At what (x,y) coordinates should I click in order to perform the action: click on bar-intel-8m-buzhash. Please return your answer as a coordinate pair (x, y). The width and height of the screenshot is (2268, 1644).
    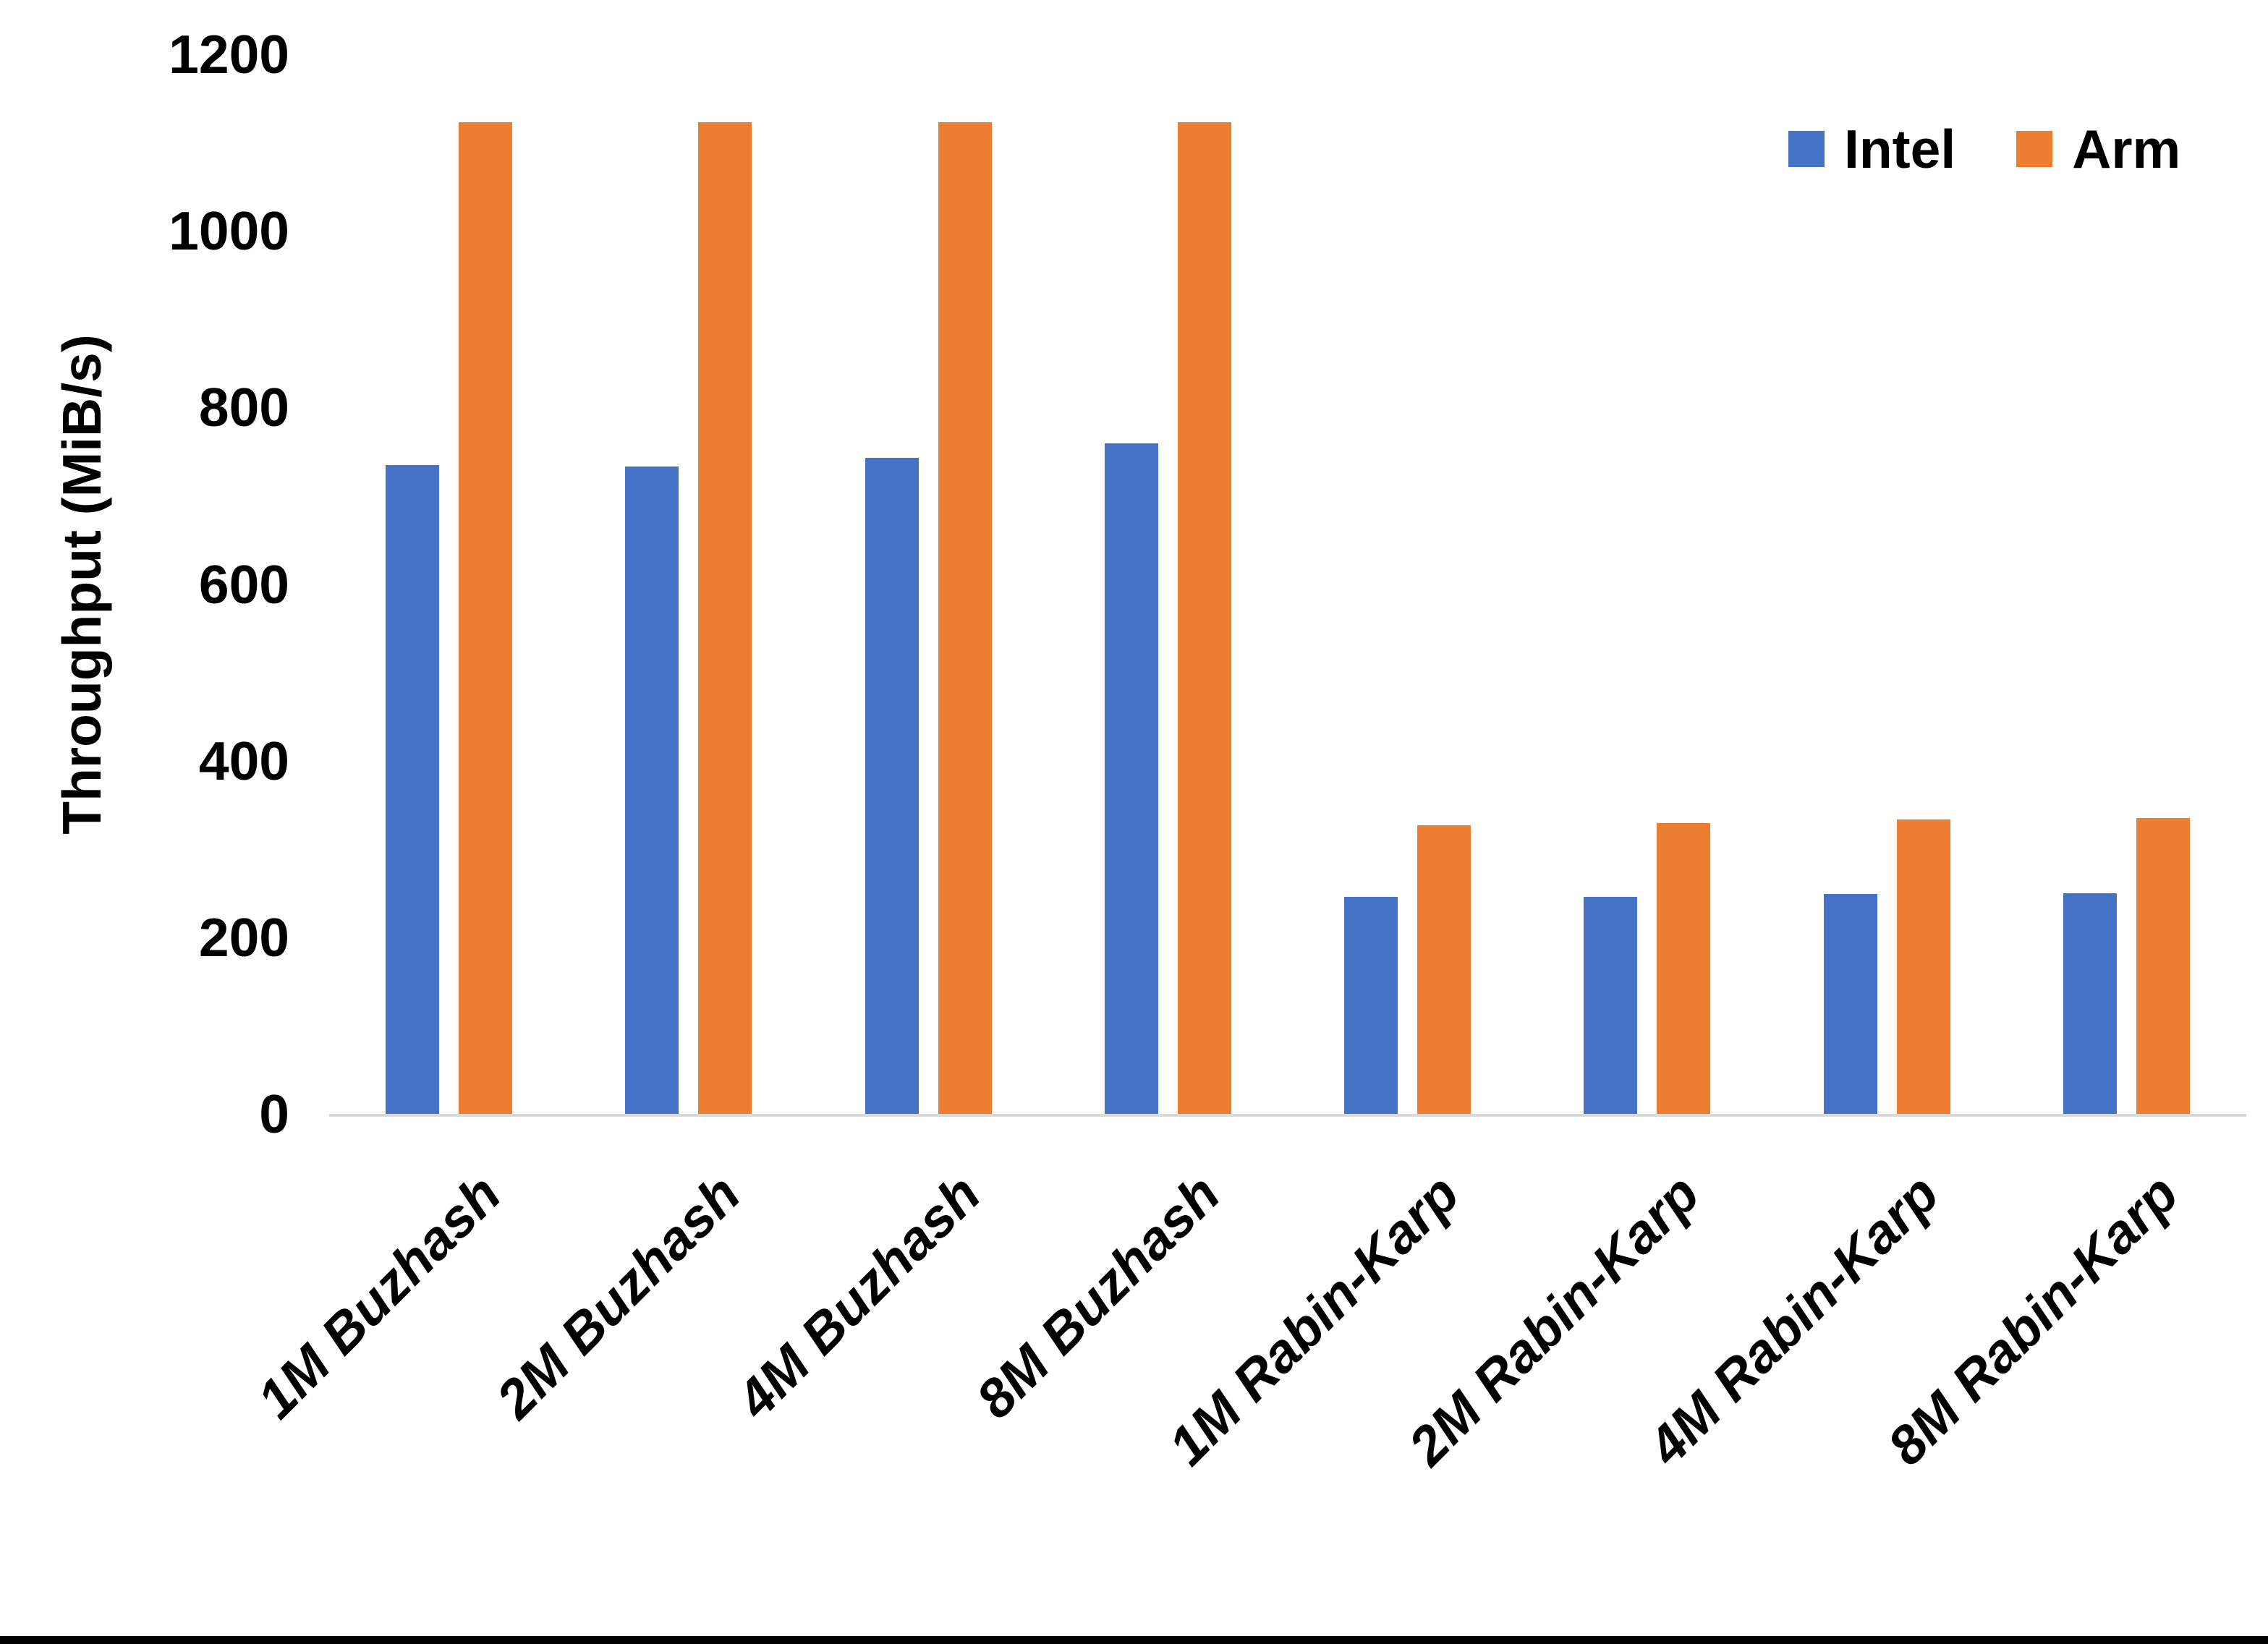
    Looking at the image, I should click on (1131, 778).